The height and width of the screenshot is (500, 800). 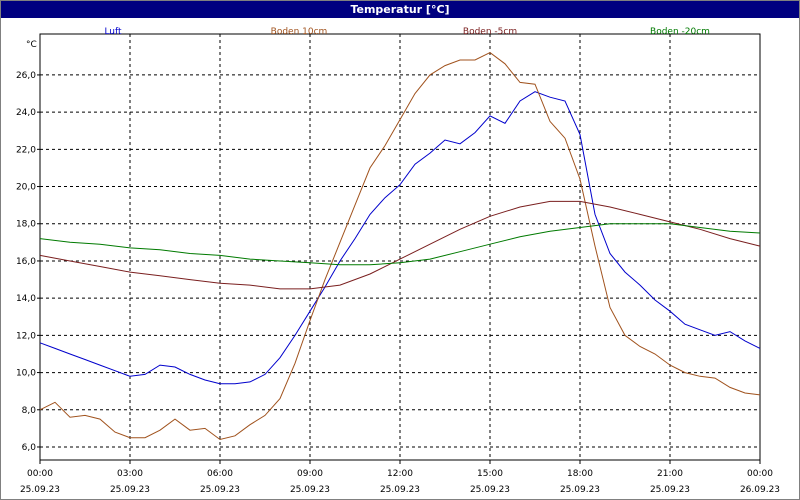 I want to click on legend-entry-3: Boden -20cm, so click(x=680, y=32).